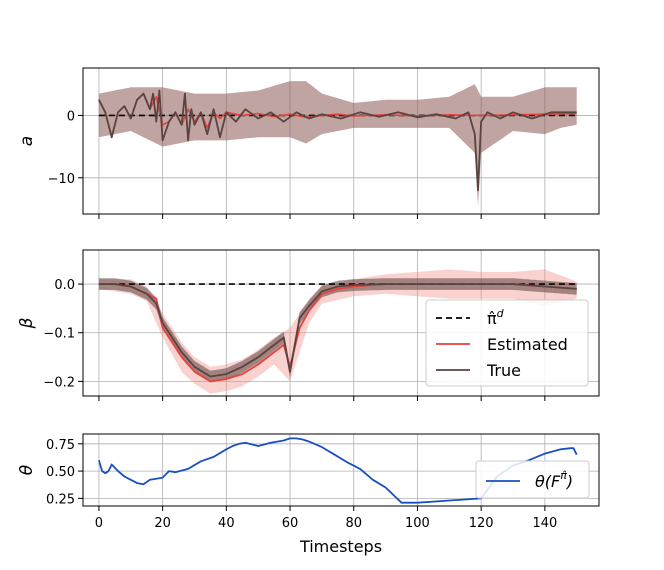  I want to click on y-axis-label: θ, so click(27, 469).